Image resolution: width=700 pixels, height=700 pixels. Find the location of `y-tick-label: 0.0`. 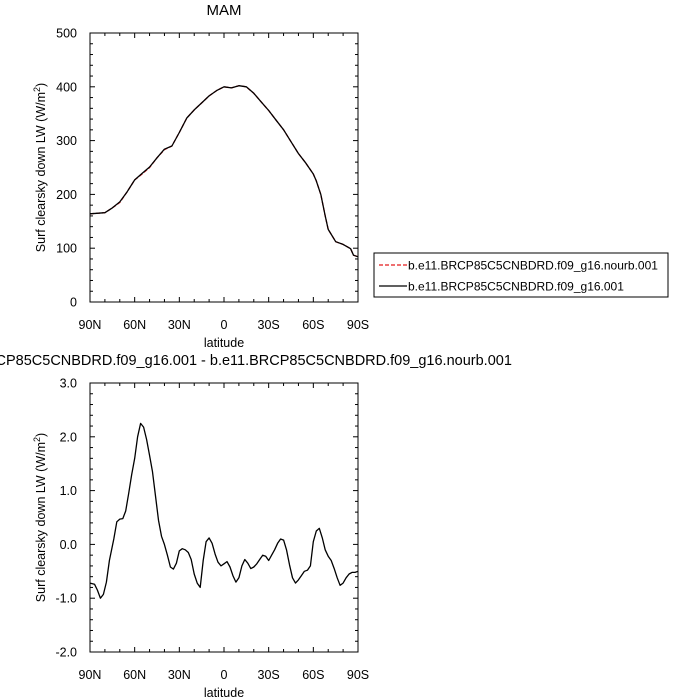

y-tick-label: 0.0 is located at coordinates (68, 545).